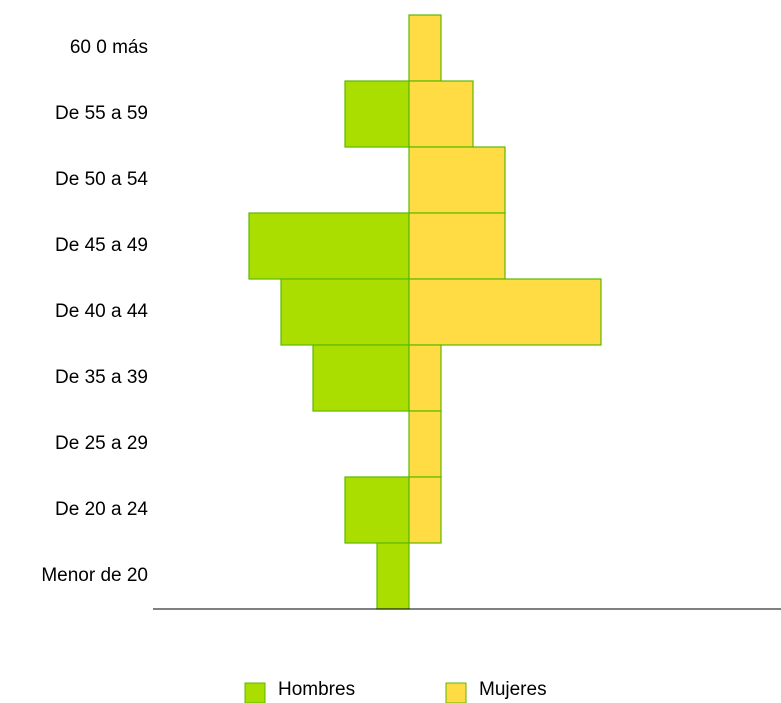 The image size is (781, 703). Describe the element at coordinates (101, 509) in the screenshot. I see `y-tick-label: De 20 a 24` at that location.